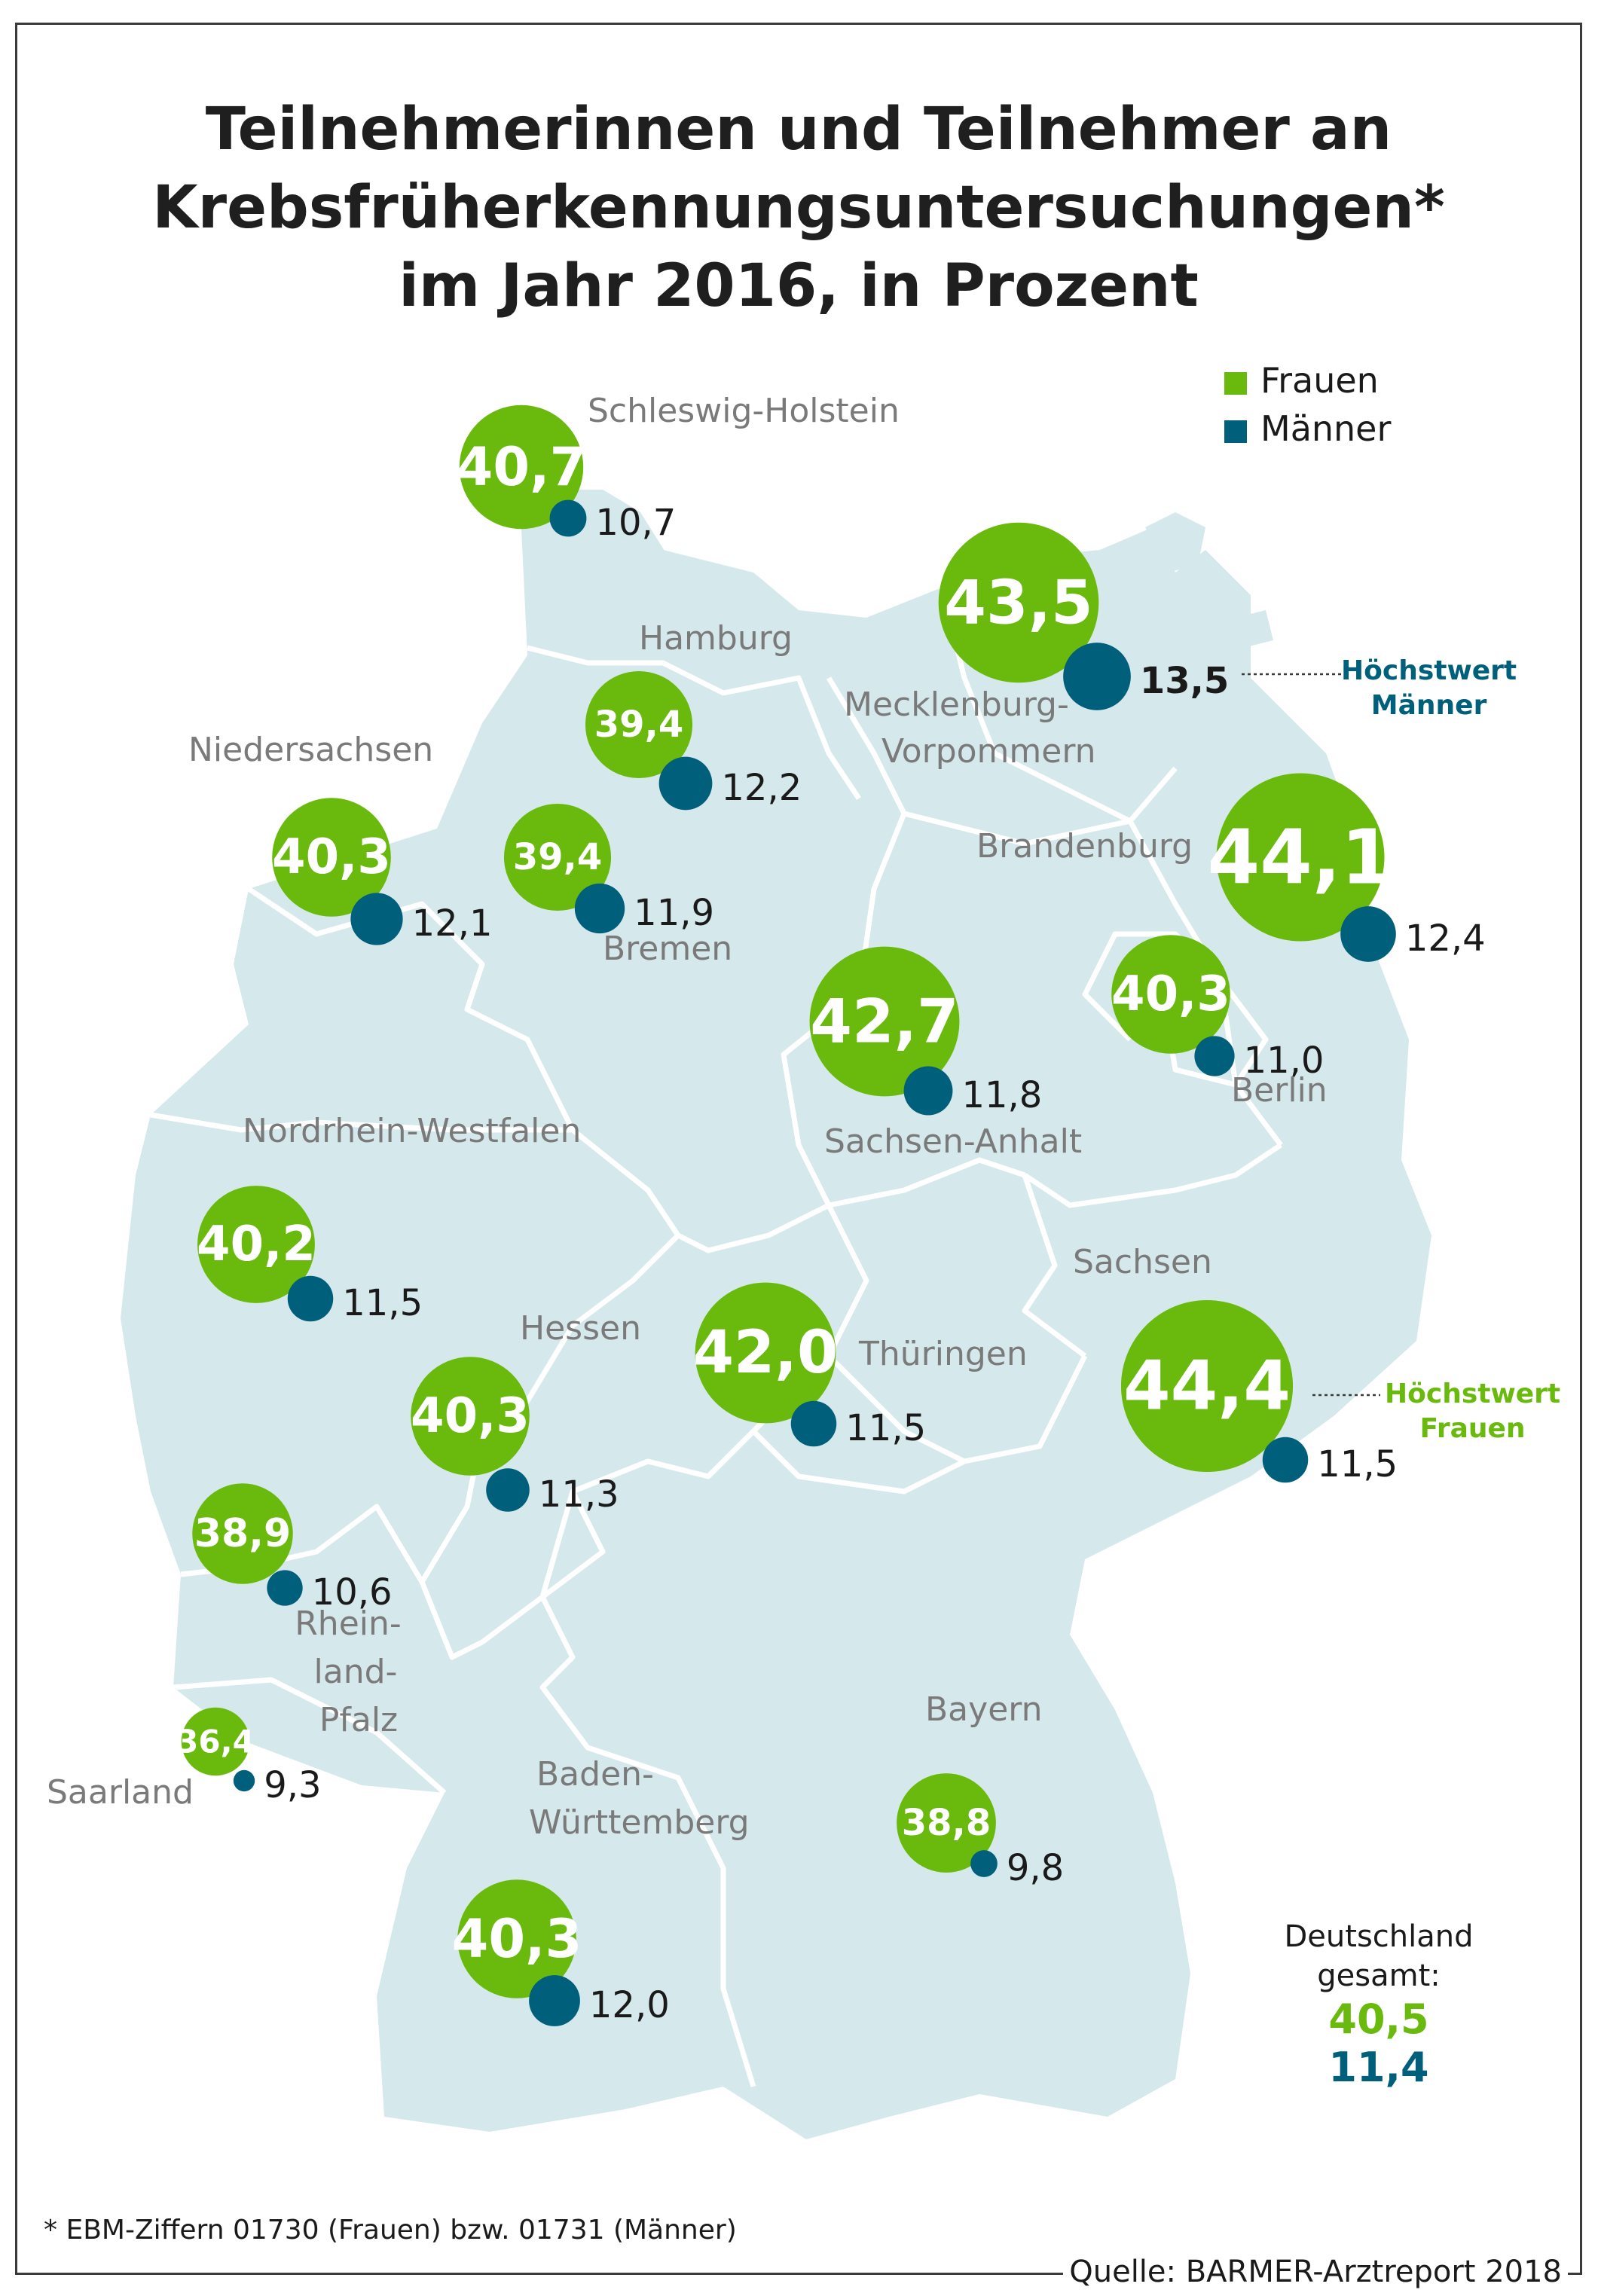 The image size is (1598, 2296). I want to click on state-label: Bremen, so click(668, 949).